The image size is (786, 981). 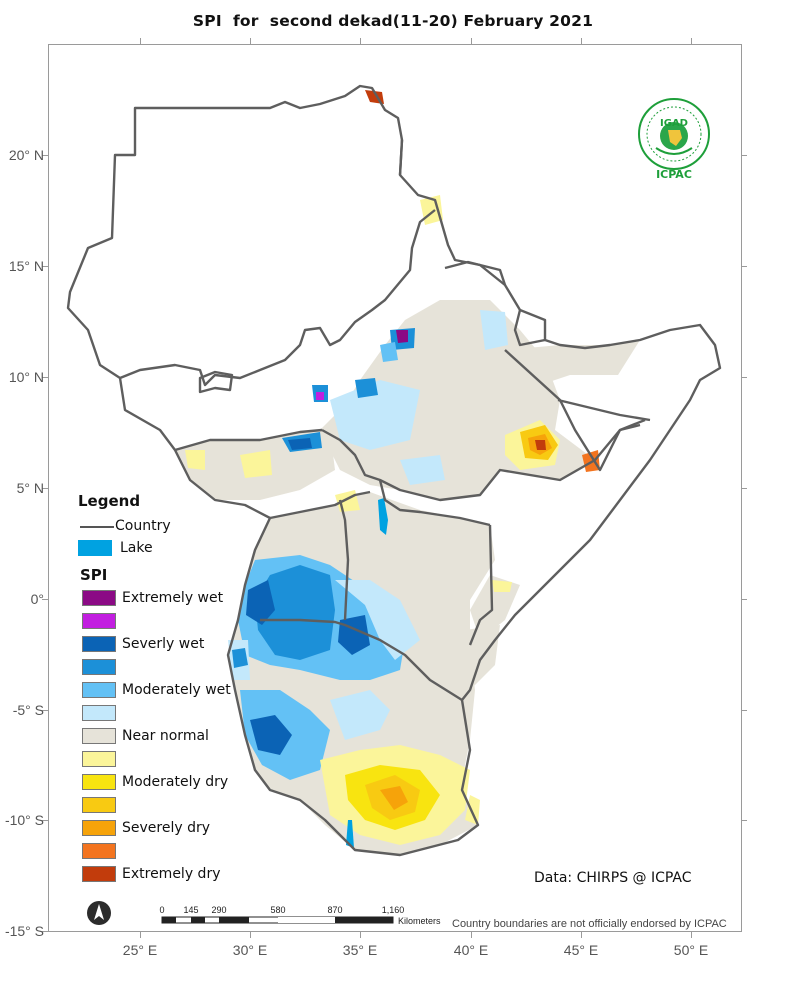 What do you see at coordinates (419, 921) in the screenshot?
I see `scale-unit: Kilometers` at bounding box center [419, 921].